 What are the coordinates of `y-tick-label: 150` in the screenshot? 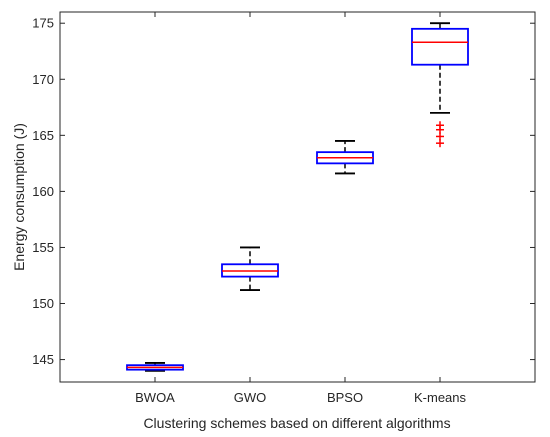 It's located at (43, 303).